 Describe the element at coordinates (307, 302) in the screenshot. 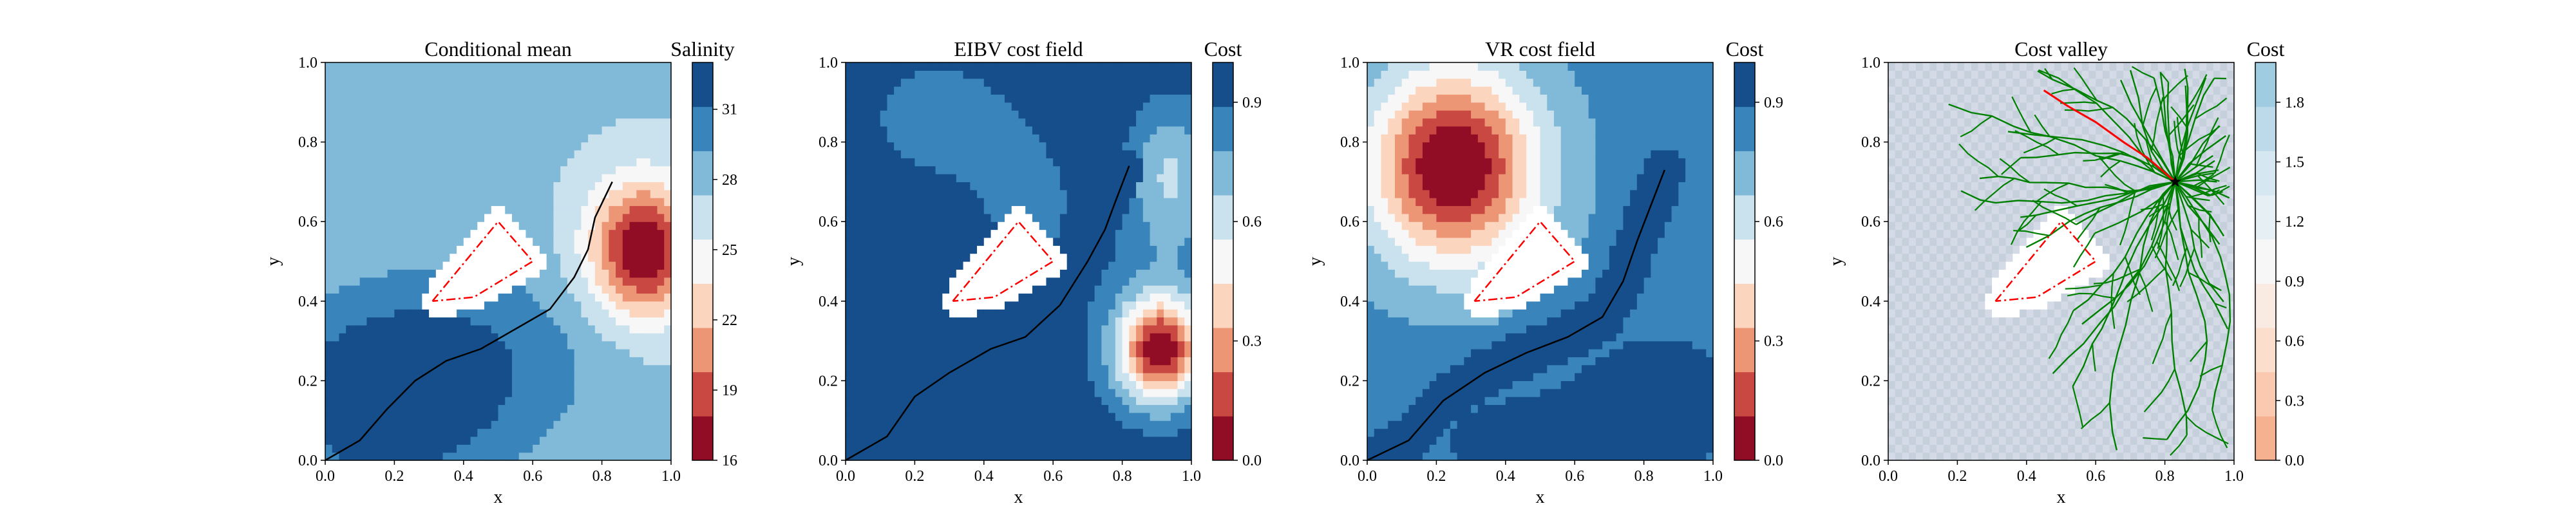

I see `y-tick-label: 0.4` at that location.